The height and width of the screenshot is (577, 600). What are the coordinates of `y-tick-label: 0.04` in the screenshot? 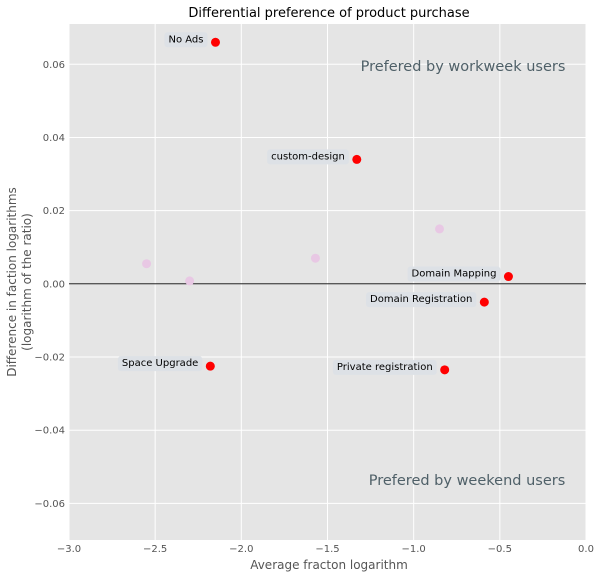 It's located at (54, 138).